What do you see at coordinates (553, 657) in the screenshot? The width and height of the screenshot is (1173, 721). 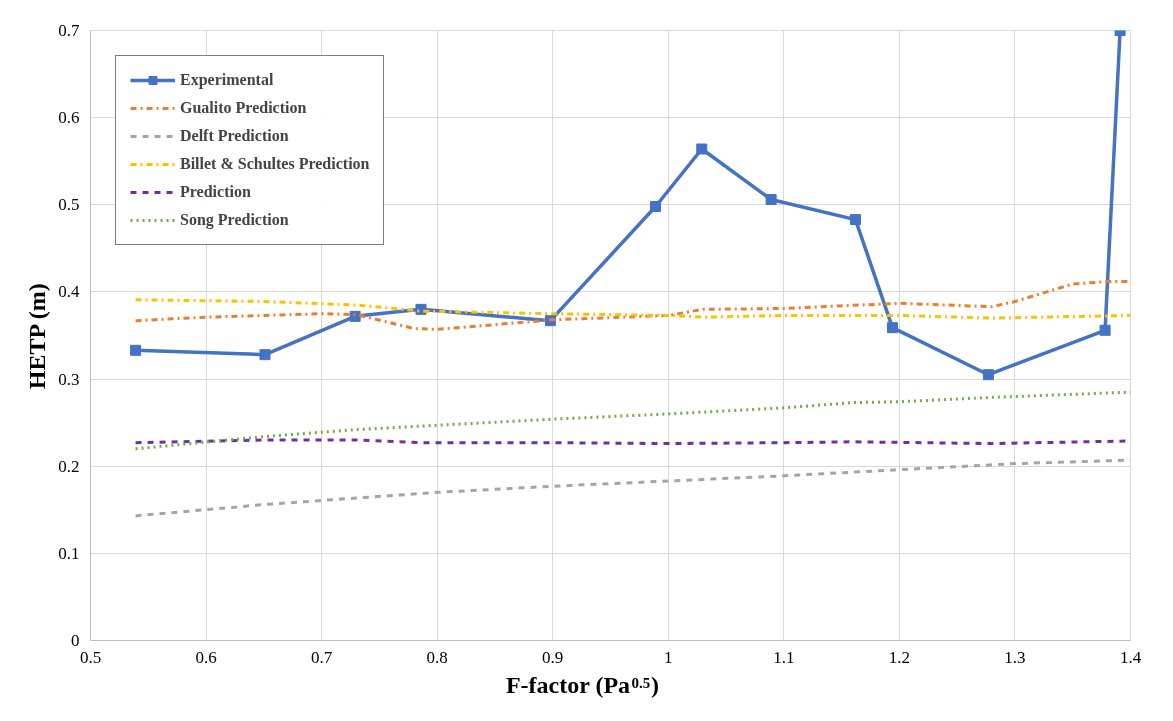 I see `x-tick-label: 0.9` at bounding box center [553, 657].